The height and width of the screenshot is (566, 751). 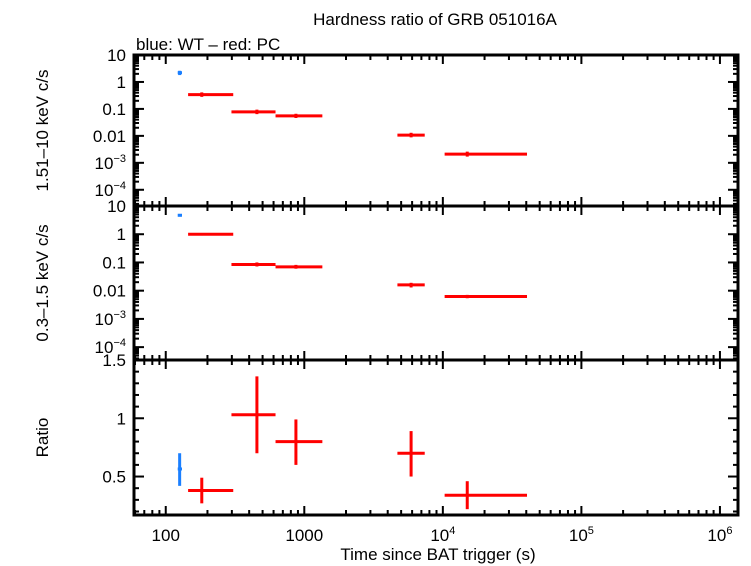 What do you see at coordinates (437, 554) in the screenshot?
I see `x-axis-label: Time since BAT trigger (s)` at bounding box center [437, 554].